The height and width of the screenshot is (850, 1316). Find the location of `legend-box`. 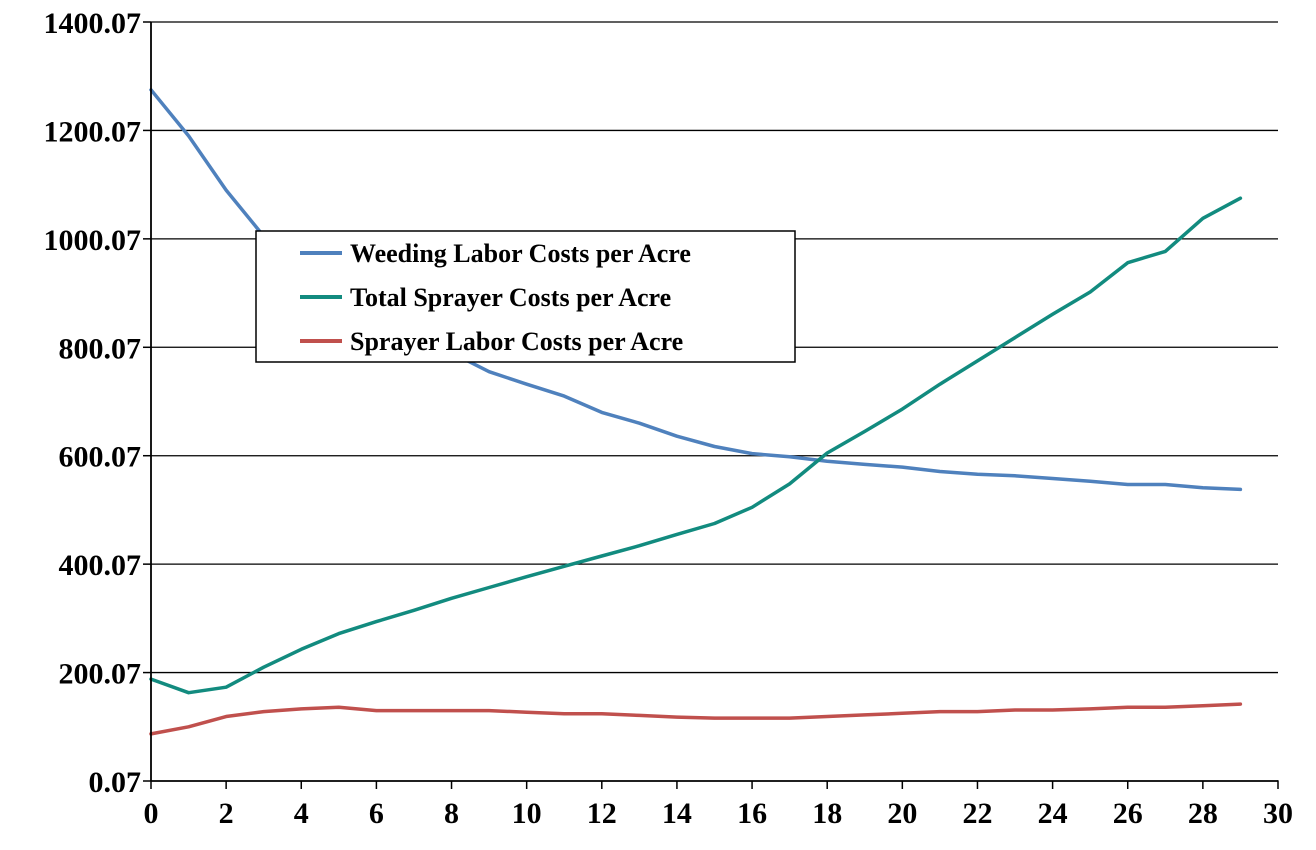

legend-box is located at coordinates (525, 296).